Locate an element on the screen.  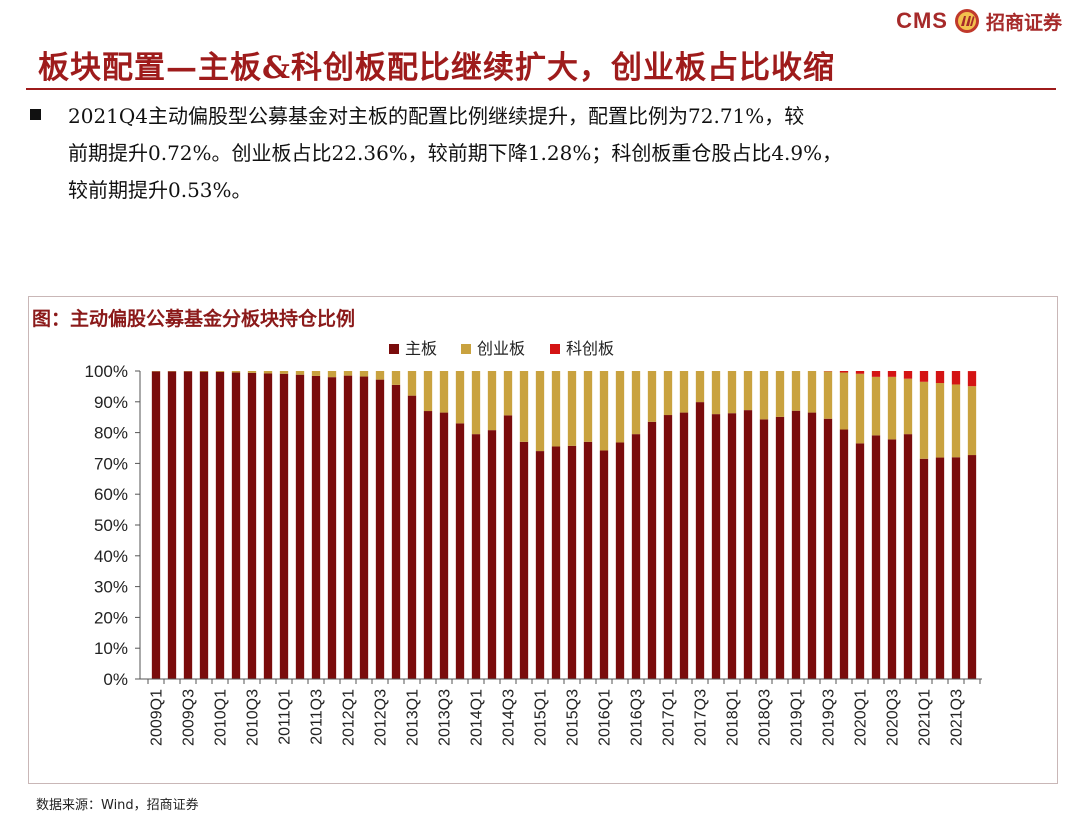
y-tick-label: 70% is located at coordinates (111, 463).